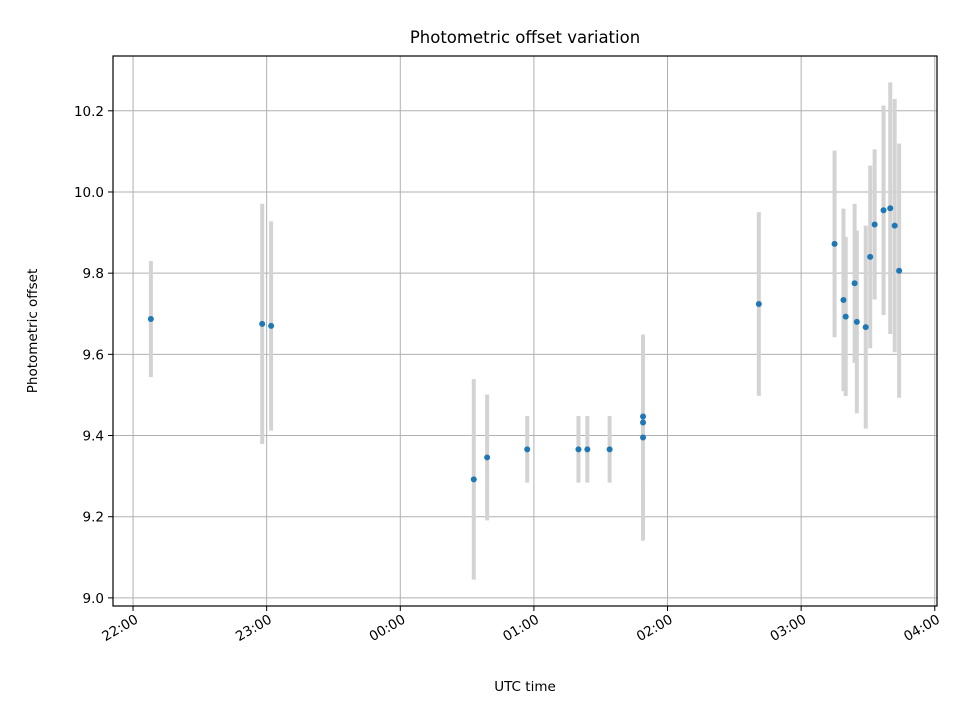 The image size is (960, 720). Describe the element at coordinates (525, 687) in the screenshot. I see `x-axis-label: UTC time` at that location.